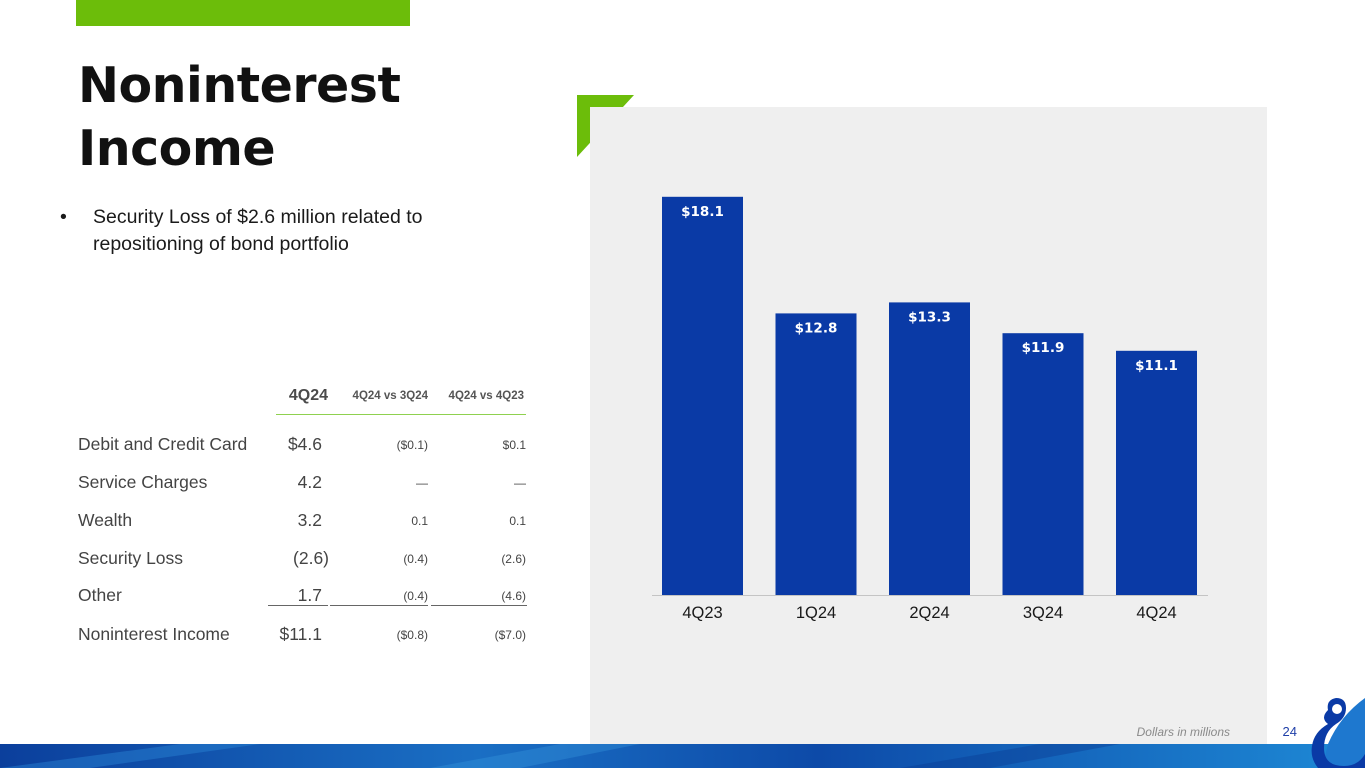  I want to click on table-header: 4Q24 4Q24 vs 3Q24 4Q24 vs 4Q23, so click(308, 400).